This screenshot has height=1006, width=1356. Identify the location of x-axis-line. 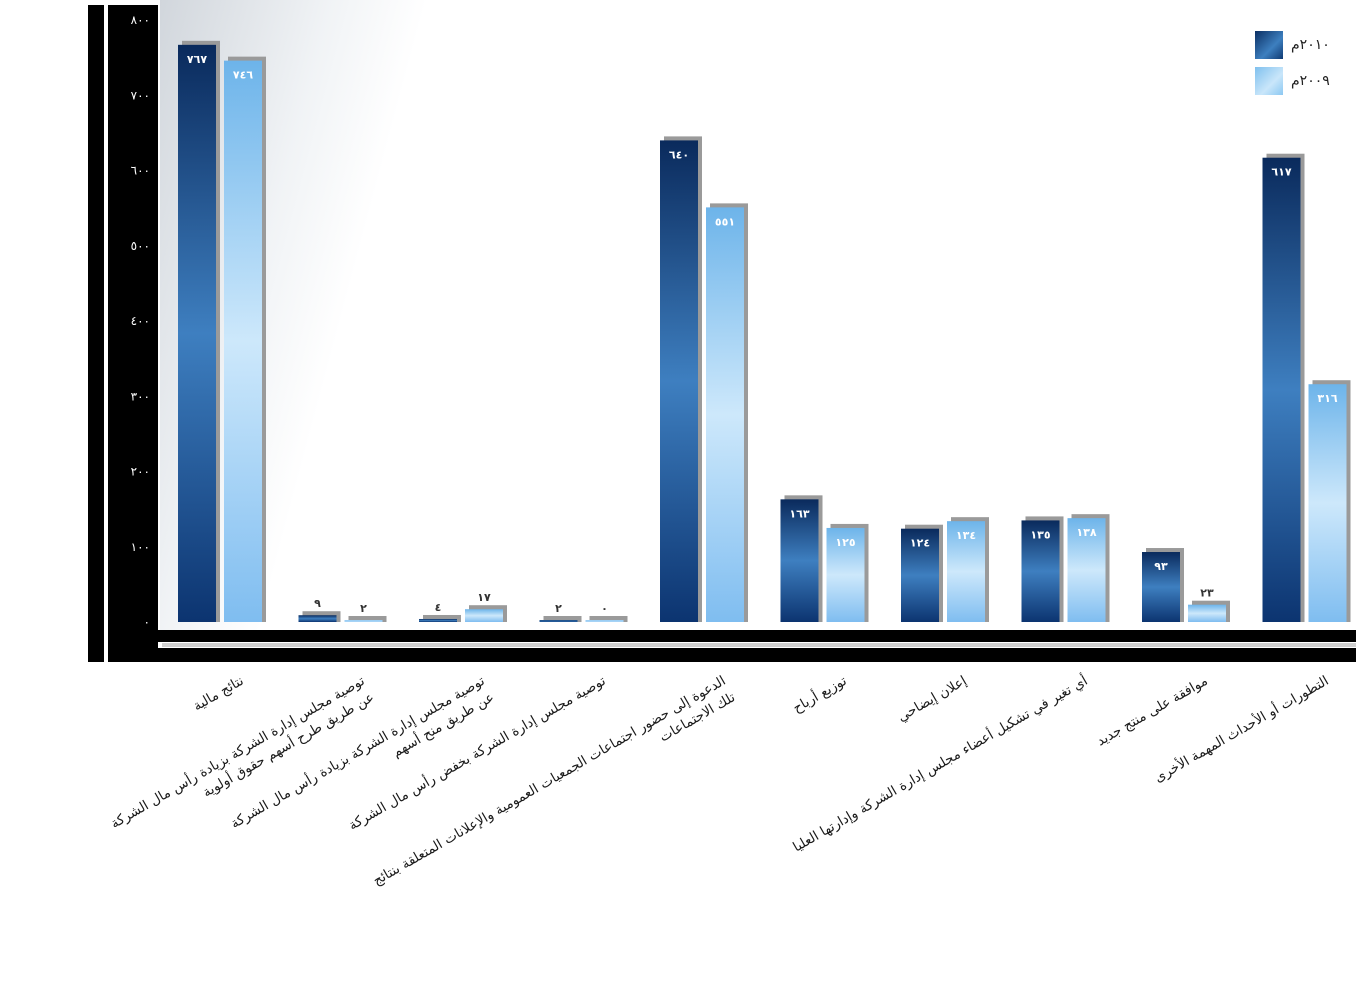
(759, 645).